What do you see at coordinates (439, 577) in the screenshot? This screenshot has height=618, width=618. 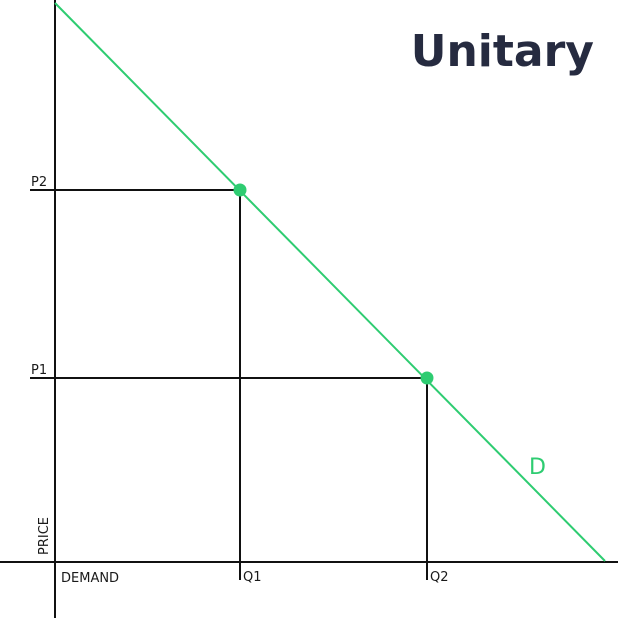 I see `q2-label: Q2` at bounding box center [439, 577].